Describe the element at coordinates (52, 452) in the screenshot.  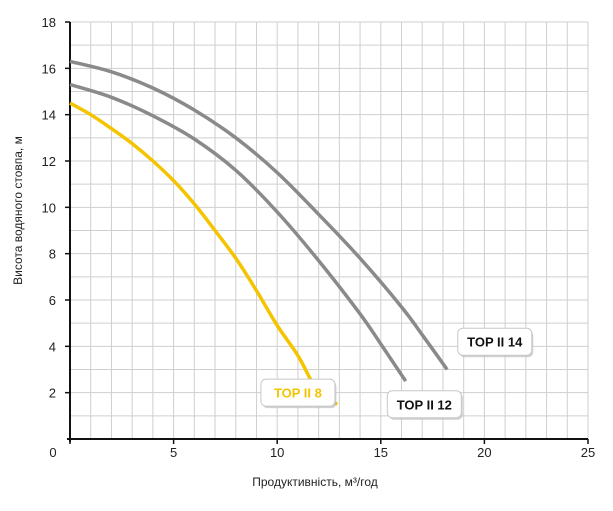
I see `x-tick-label: 0` at that location.